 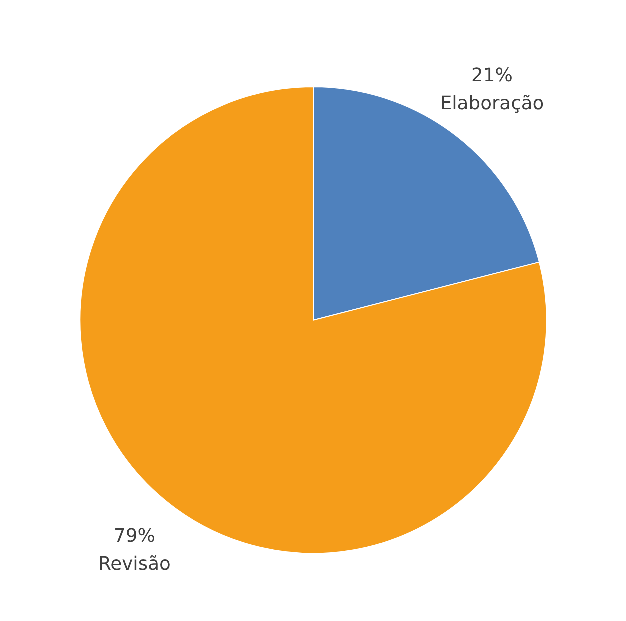 What do you see at coordinates (492, 103) in the screenshot?
I see `slice-label: Elaboração` at bounding box center [492, 103].